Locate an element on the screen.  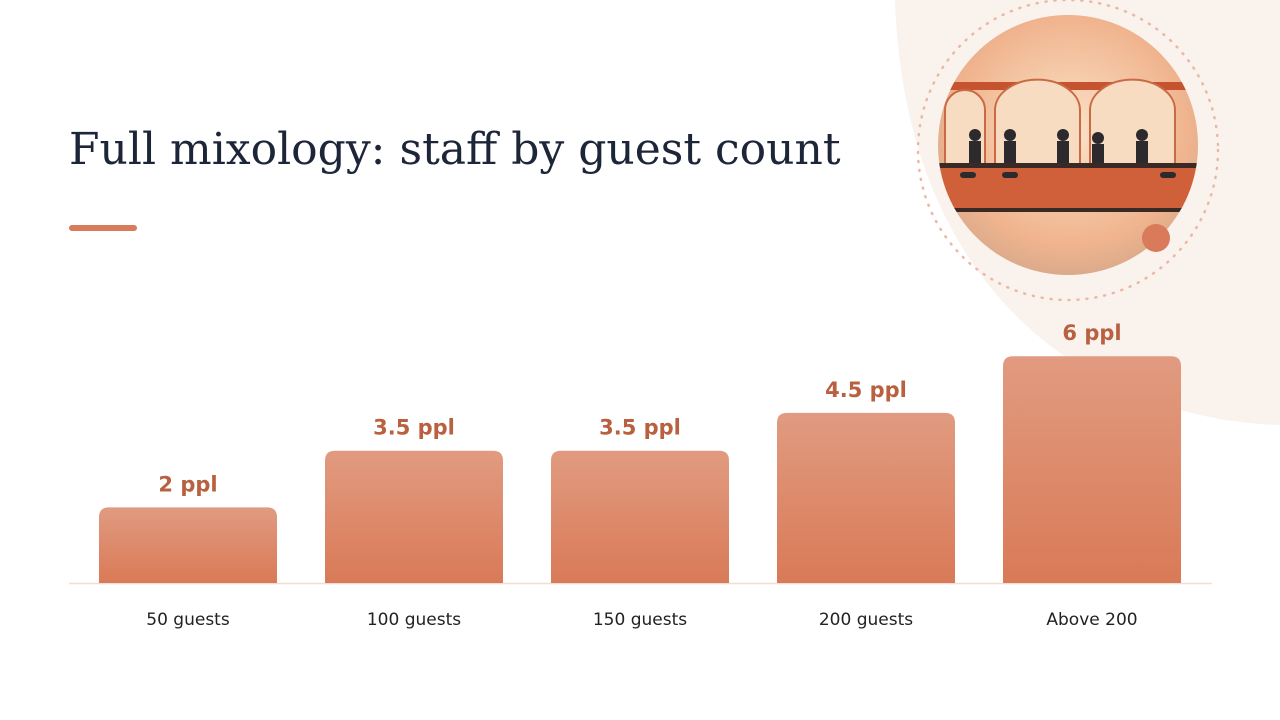
chart-title: Full mixology: staff by guest count is located at coordinates (455, 149).